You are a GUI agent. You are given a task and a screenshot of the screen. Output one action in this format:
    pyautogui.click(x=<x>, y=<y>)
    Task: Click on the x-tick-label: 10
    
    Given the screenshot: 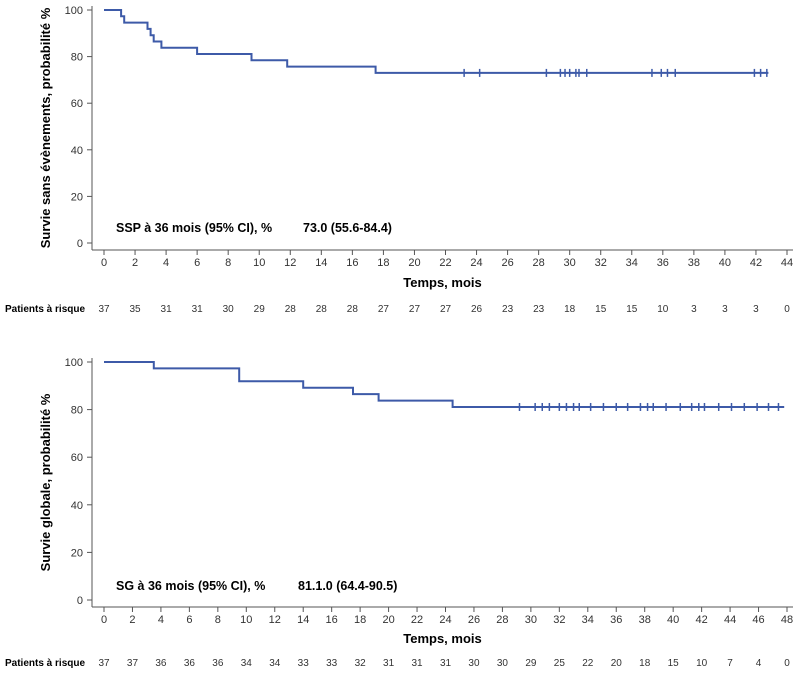 What is the action you would take?
    pyautogui.click(x=246, y=620)
    